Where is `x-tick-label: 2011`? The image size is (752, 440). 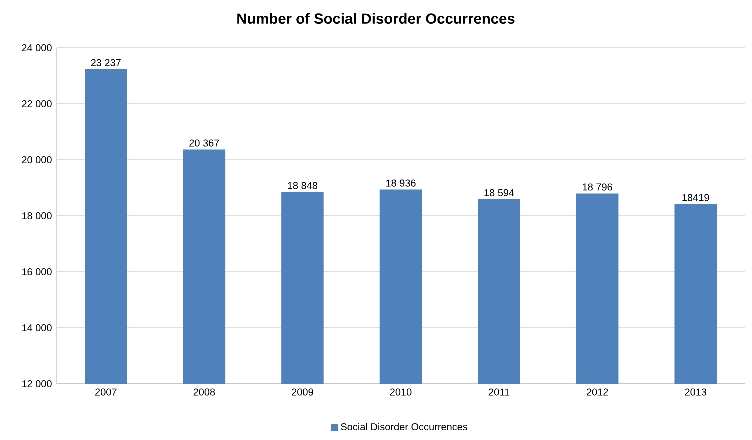
x-tick-label: 2011 is located at coordinates (499, 392).